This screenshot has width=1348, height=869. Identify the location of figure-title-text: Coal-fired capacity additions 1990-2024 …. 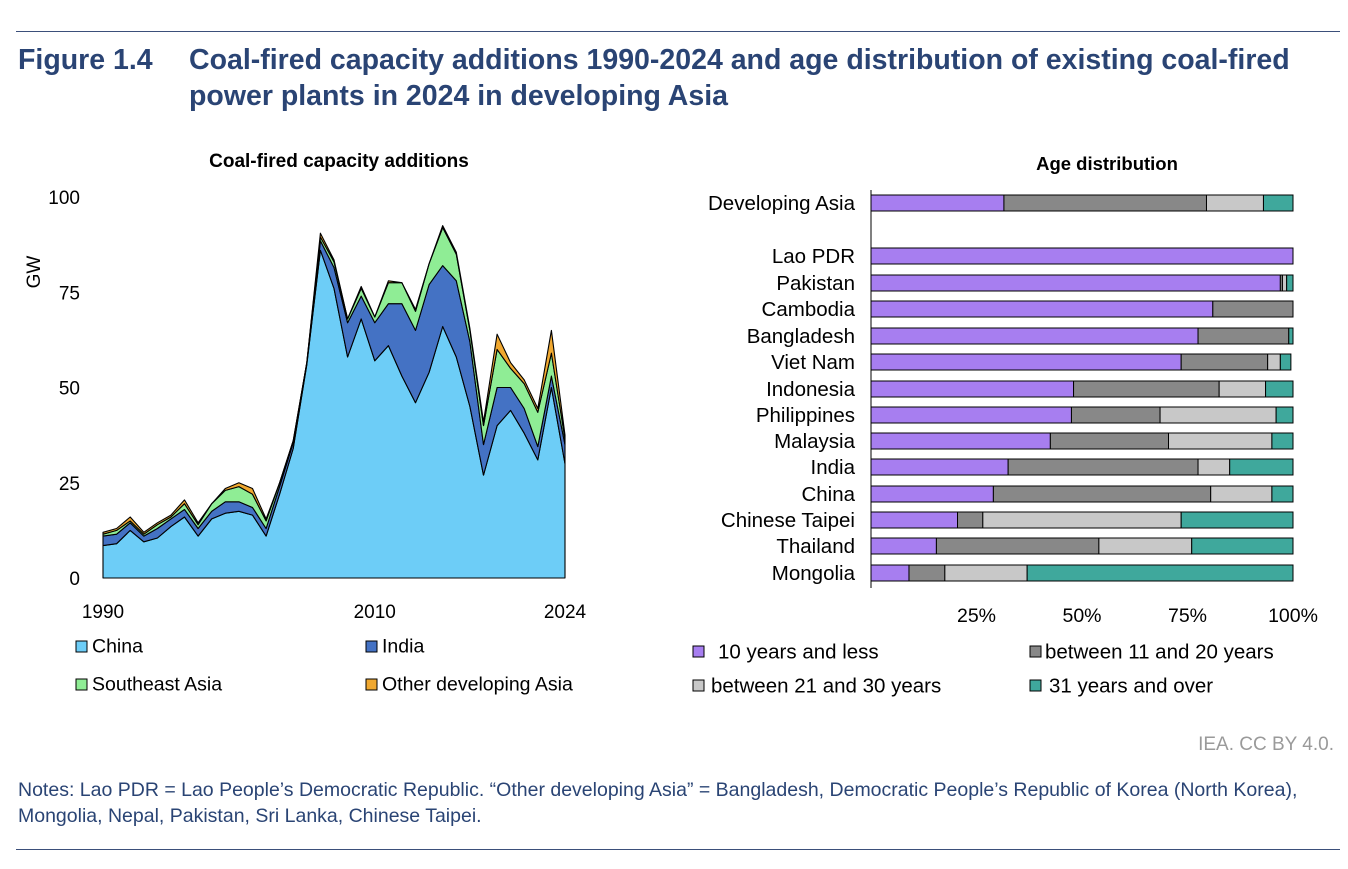
(739, 78).